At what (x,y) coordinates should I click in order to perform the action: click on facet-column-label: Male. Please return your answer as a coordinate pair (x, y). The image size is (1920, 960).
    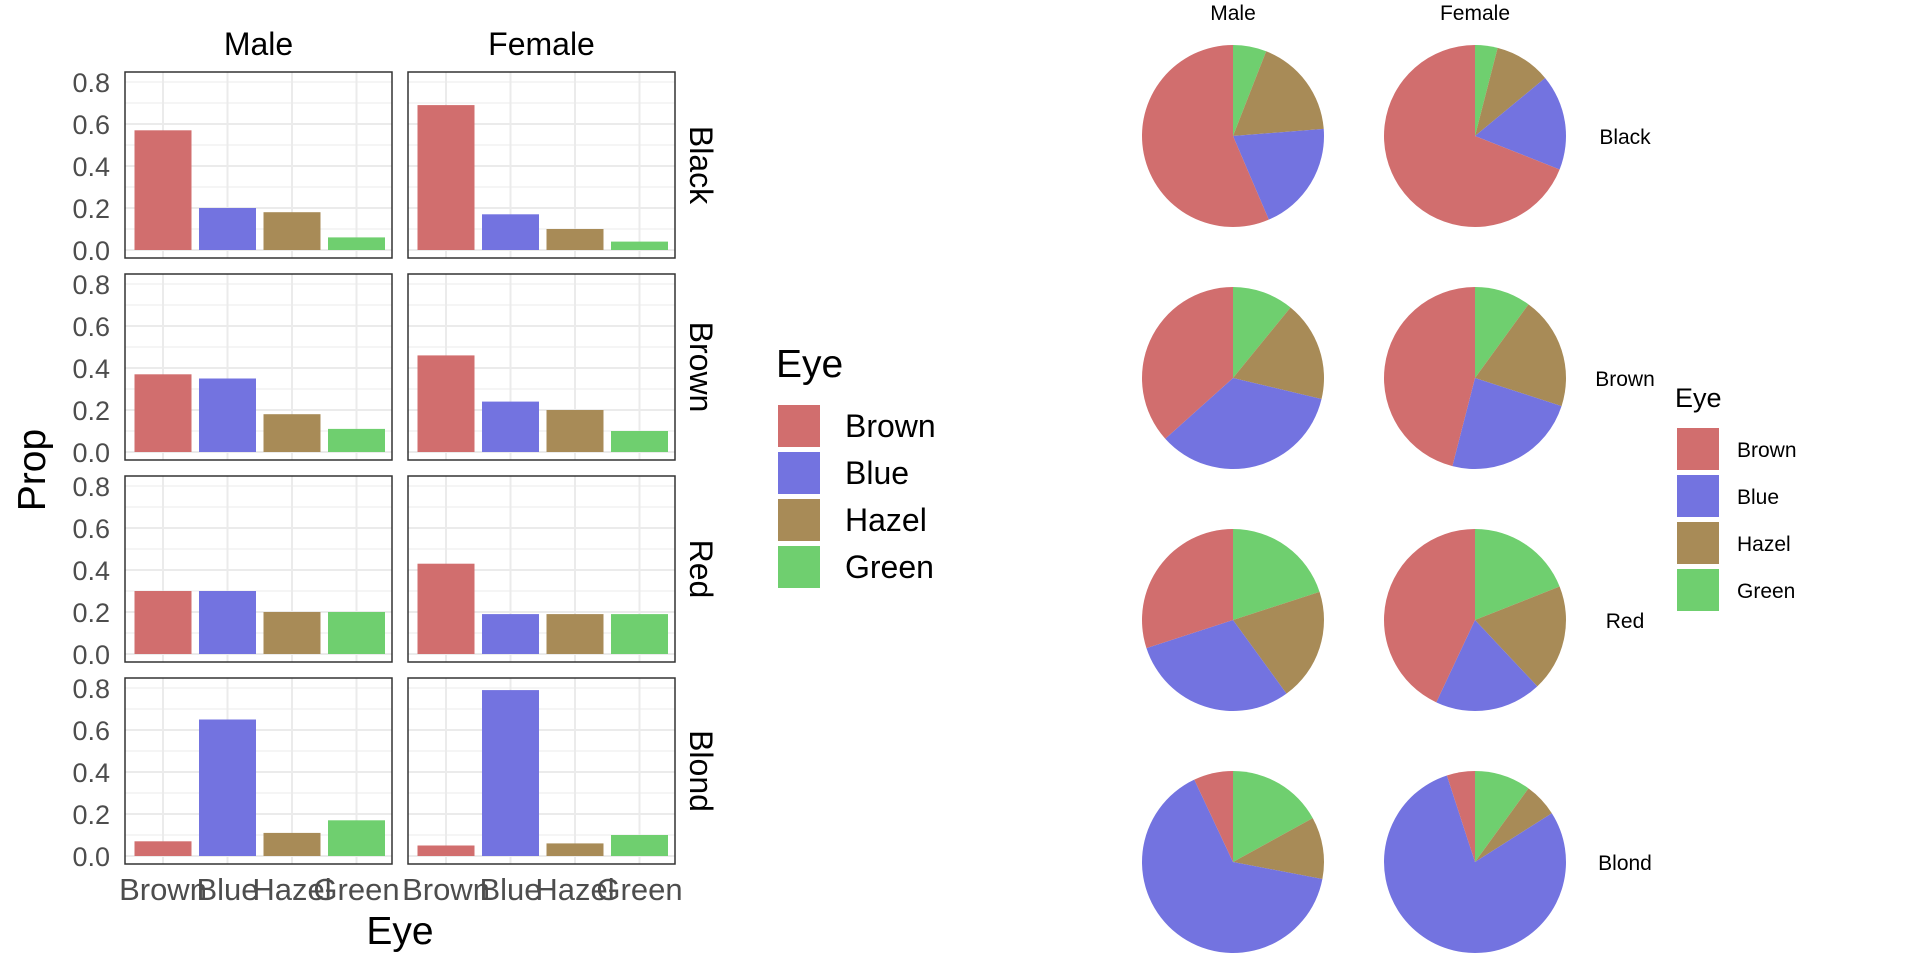
    Looking at the image, I should click on (258, 44).